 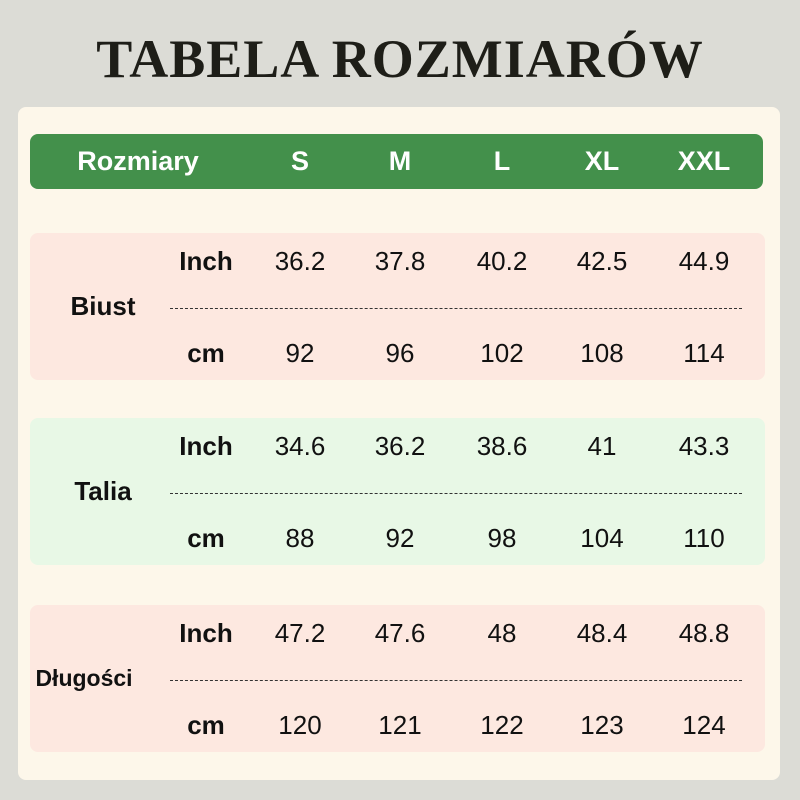 I want to click on value-cell: 110, so click(x=704, y=538).